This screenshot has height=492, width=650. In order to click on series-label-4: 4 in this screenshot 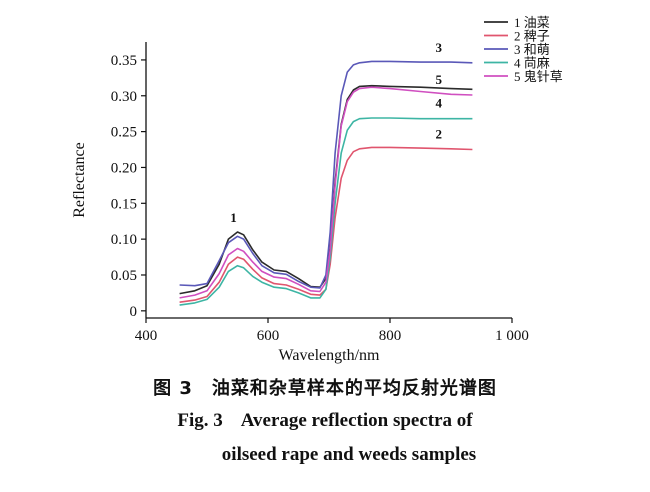, I will do `click(439, 103)`.